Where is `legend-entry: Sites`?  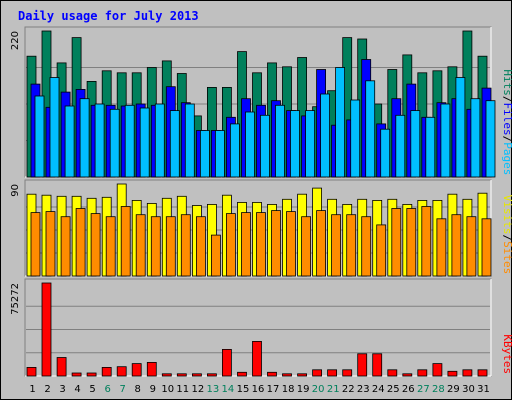 legend-entry: Sites is located at coordinates (506, 257).